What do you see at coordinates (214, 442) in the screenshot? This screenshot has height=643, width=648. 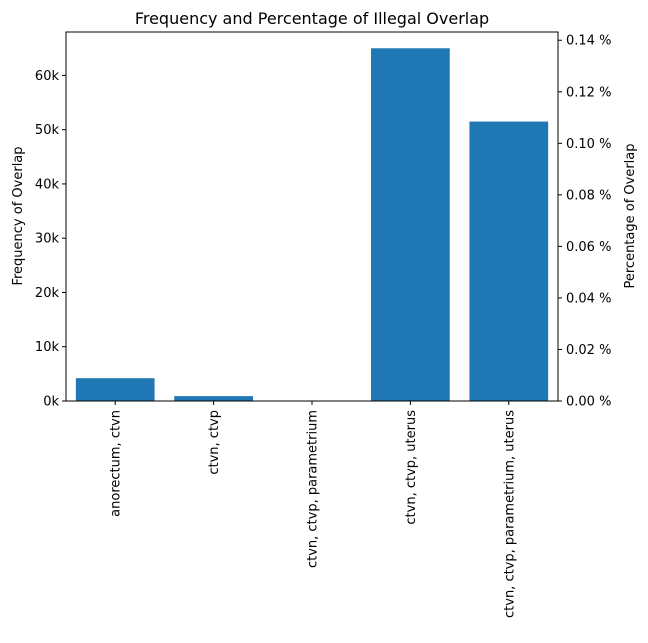 I see `x-tick-label-1: ctvn, ctvp` at bounding box center [214, 442].